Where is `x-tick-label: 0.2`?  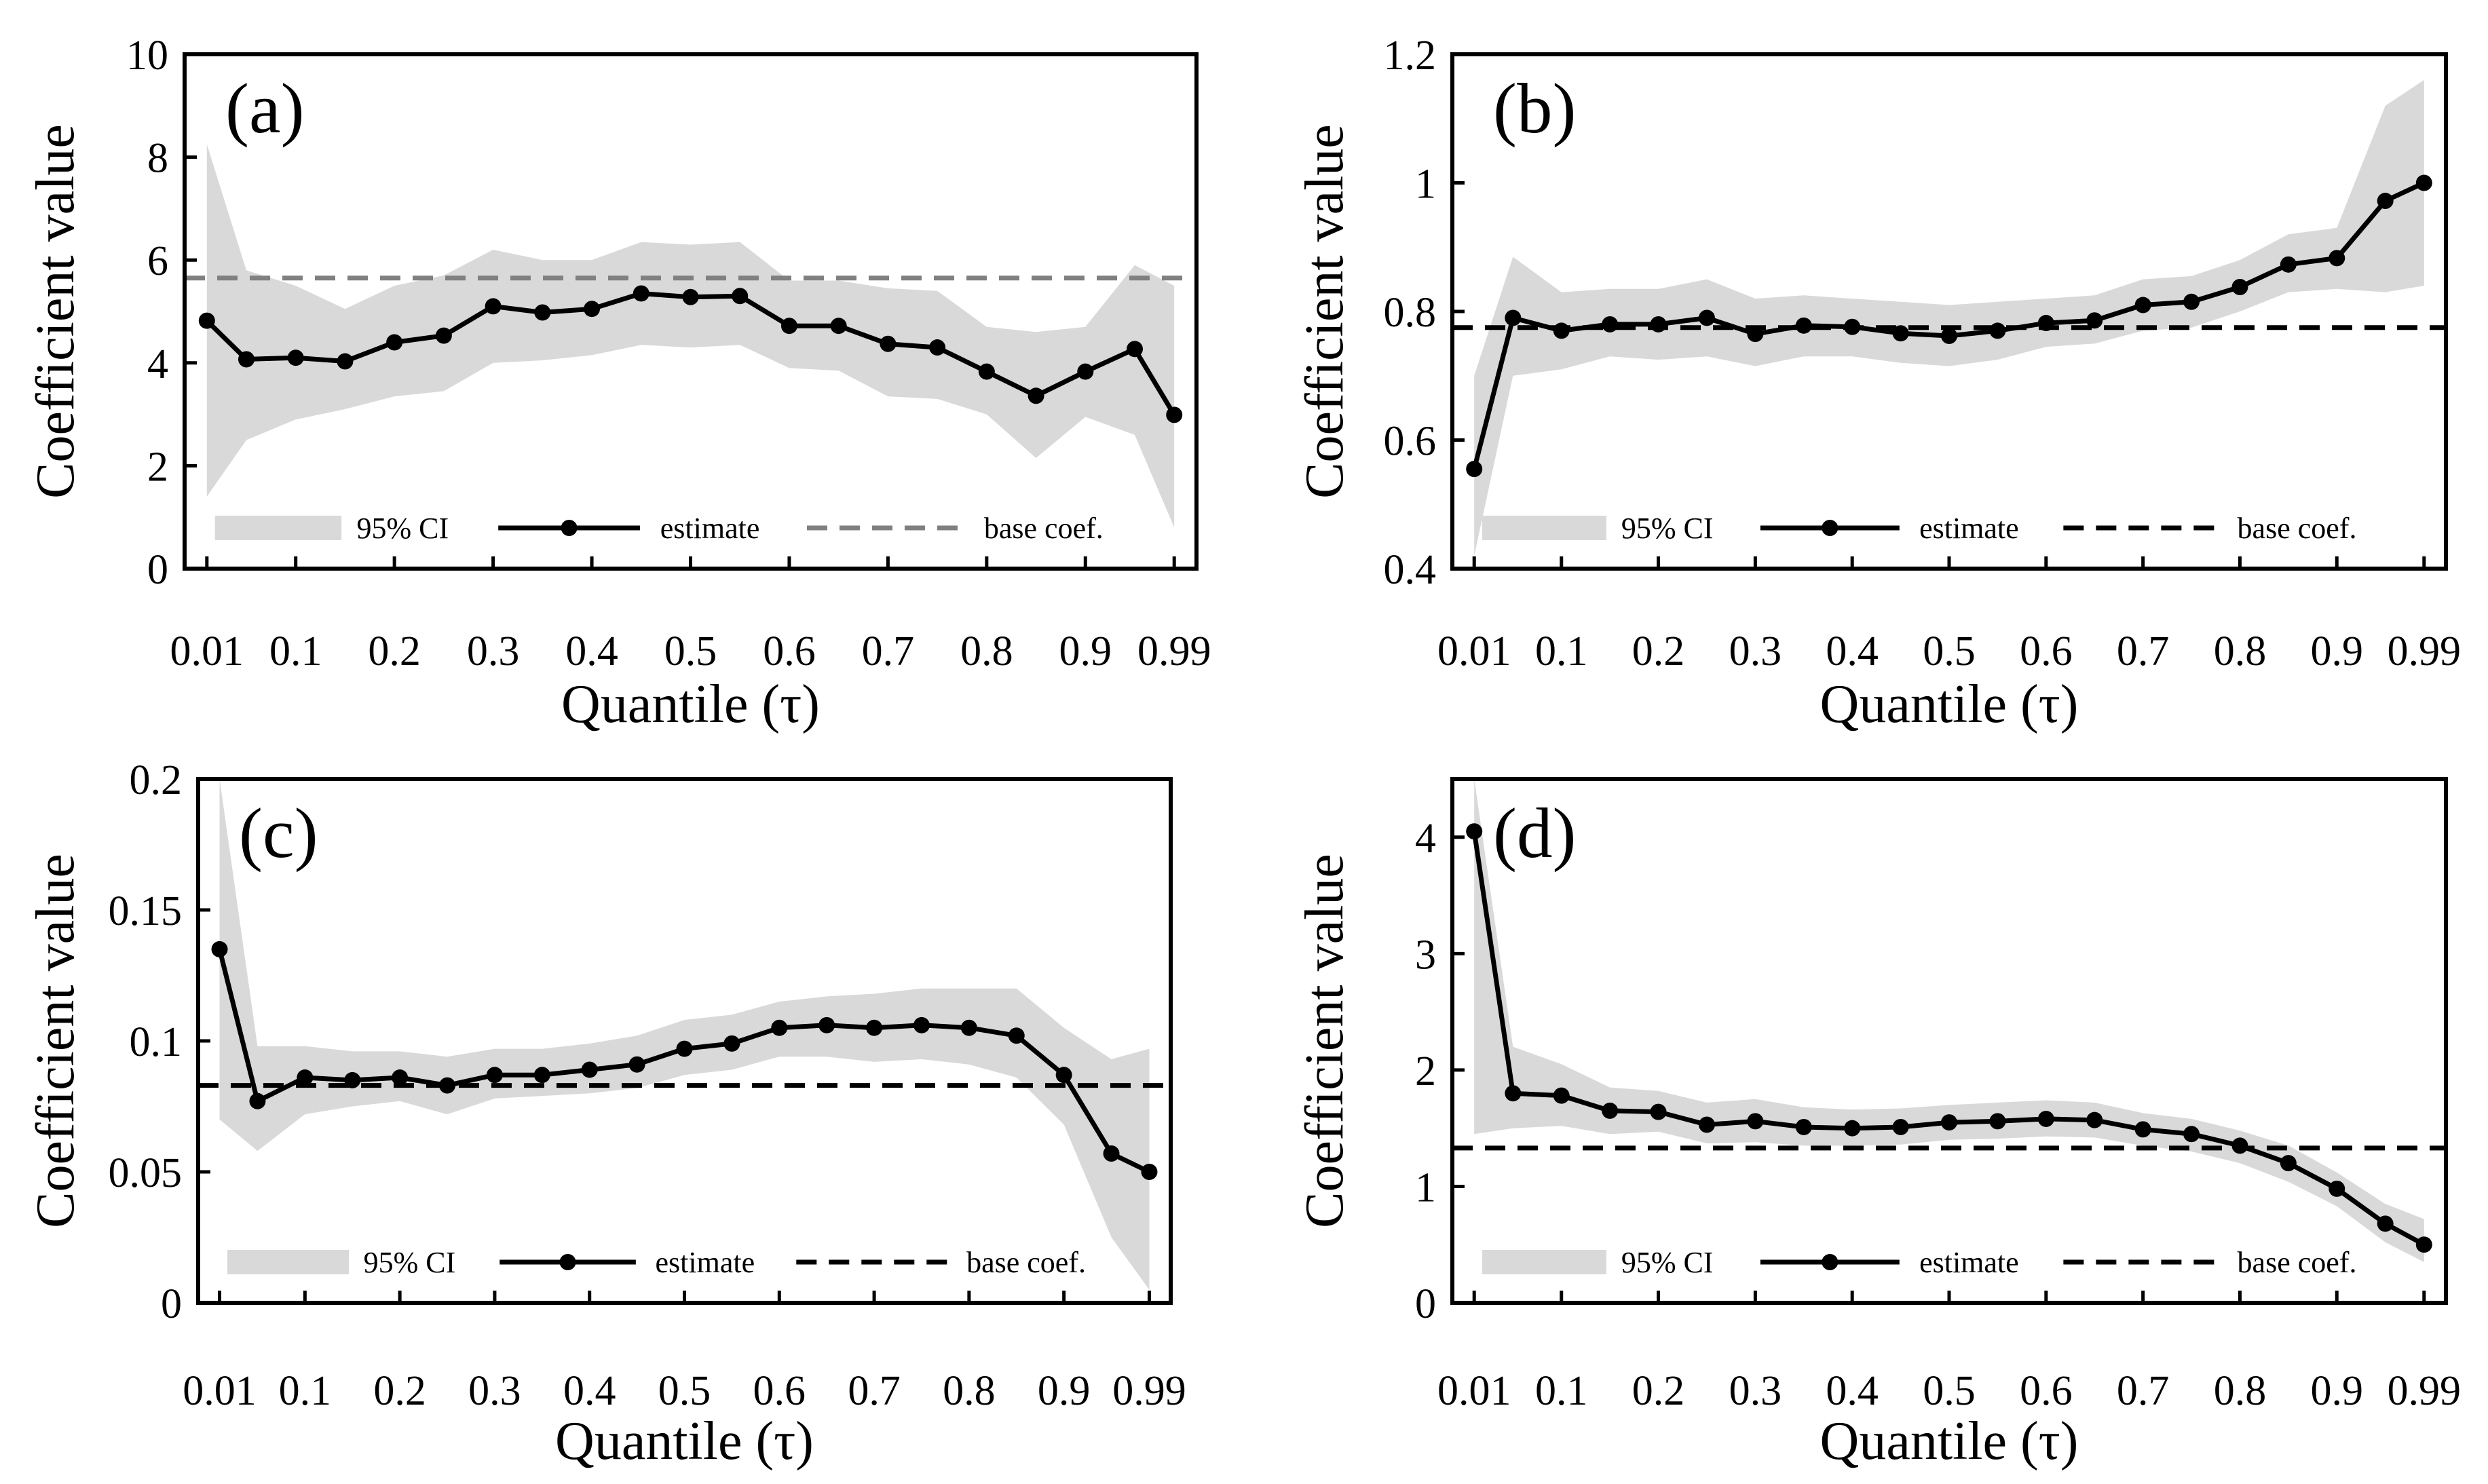 x-tick-label: 0.2 is located at coordinates (1658, 651).